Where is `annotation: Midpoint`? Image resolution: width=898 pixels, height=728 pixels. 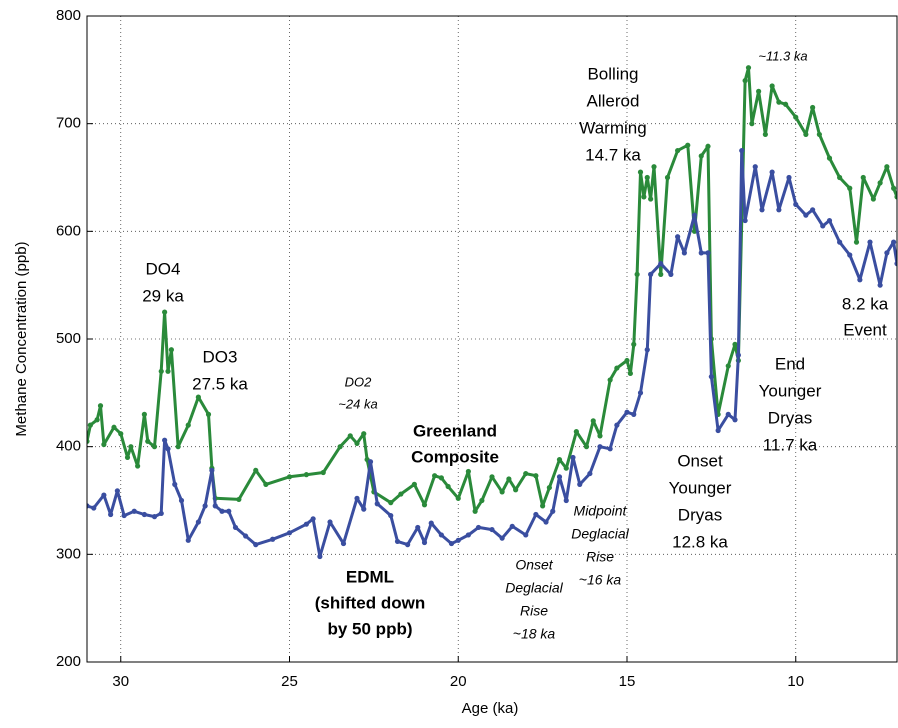
annotation: Midpoint is located at coordinates (601, 511).